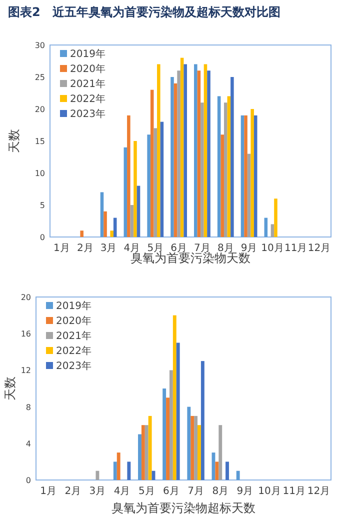 The width and height of the screenshot is (339, 526). What do you see at coordinates (10, 388) in the screenshot?
I see `y-axis-title: 天数` at bounding box center [10, 388].